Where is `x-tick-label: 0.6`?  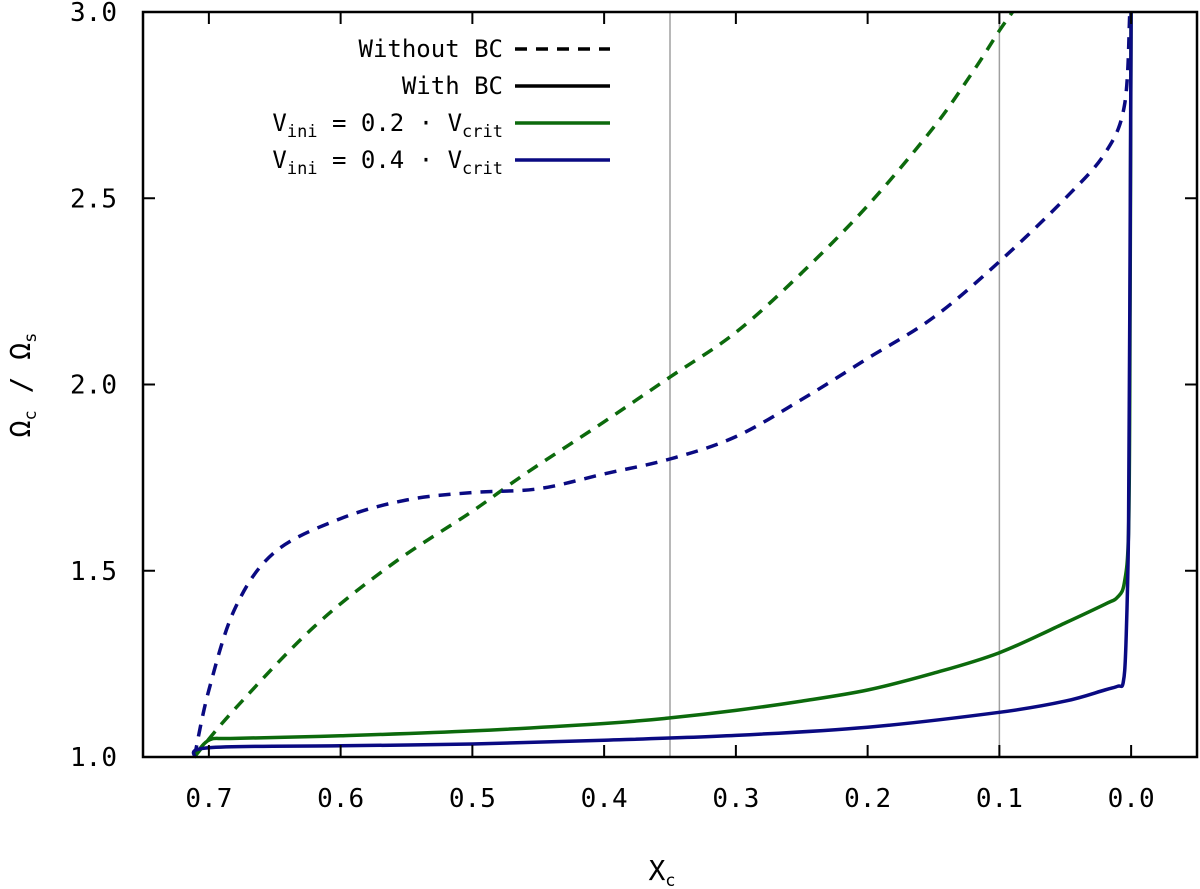 x-tick-label: 0.6 is located at coordinates (340, 799).